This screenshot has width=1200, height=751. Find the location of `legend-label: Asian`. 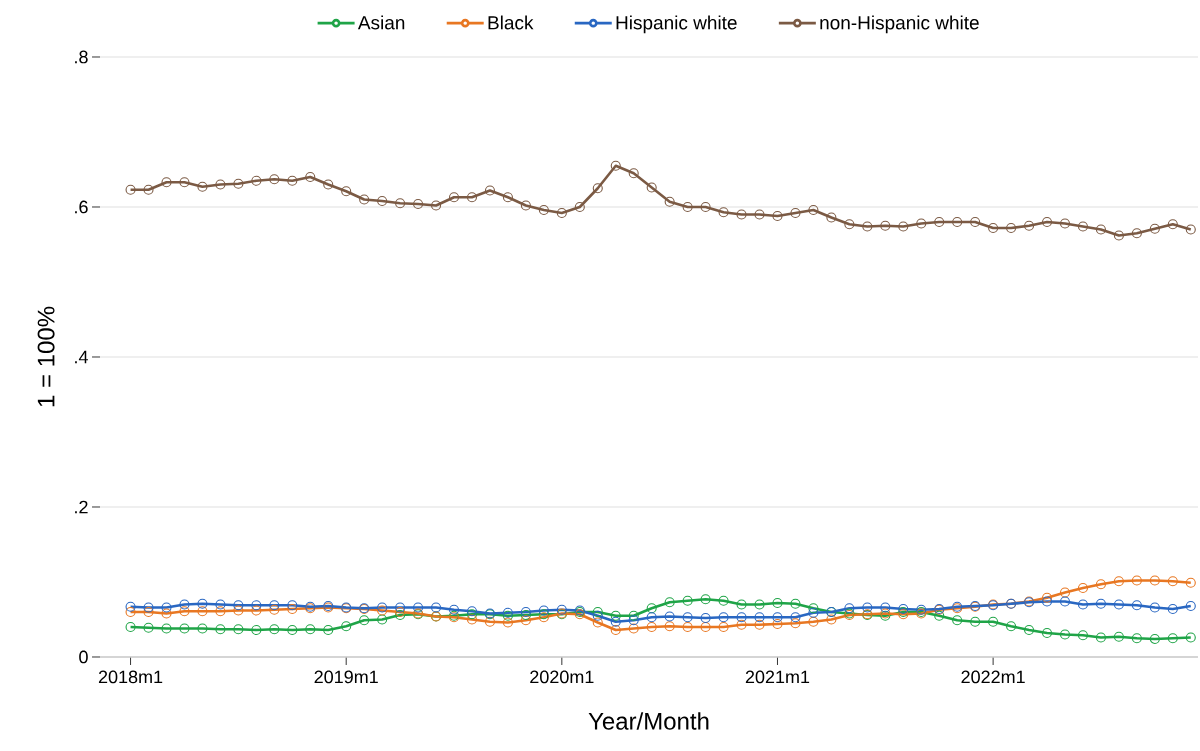

legend-label: Asian is located at coordinates (381, 22).